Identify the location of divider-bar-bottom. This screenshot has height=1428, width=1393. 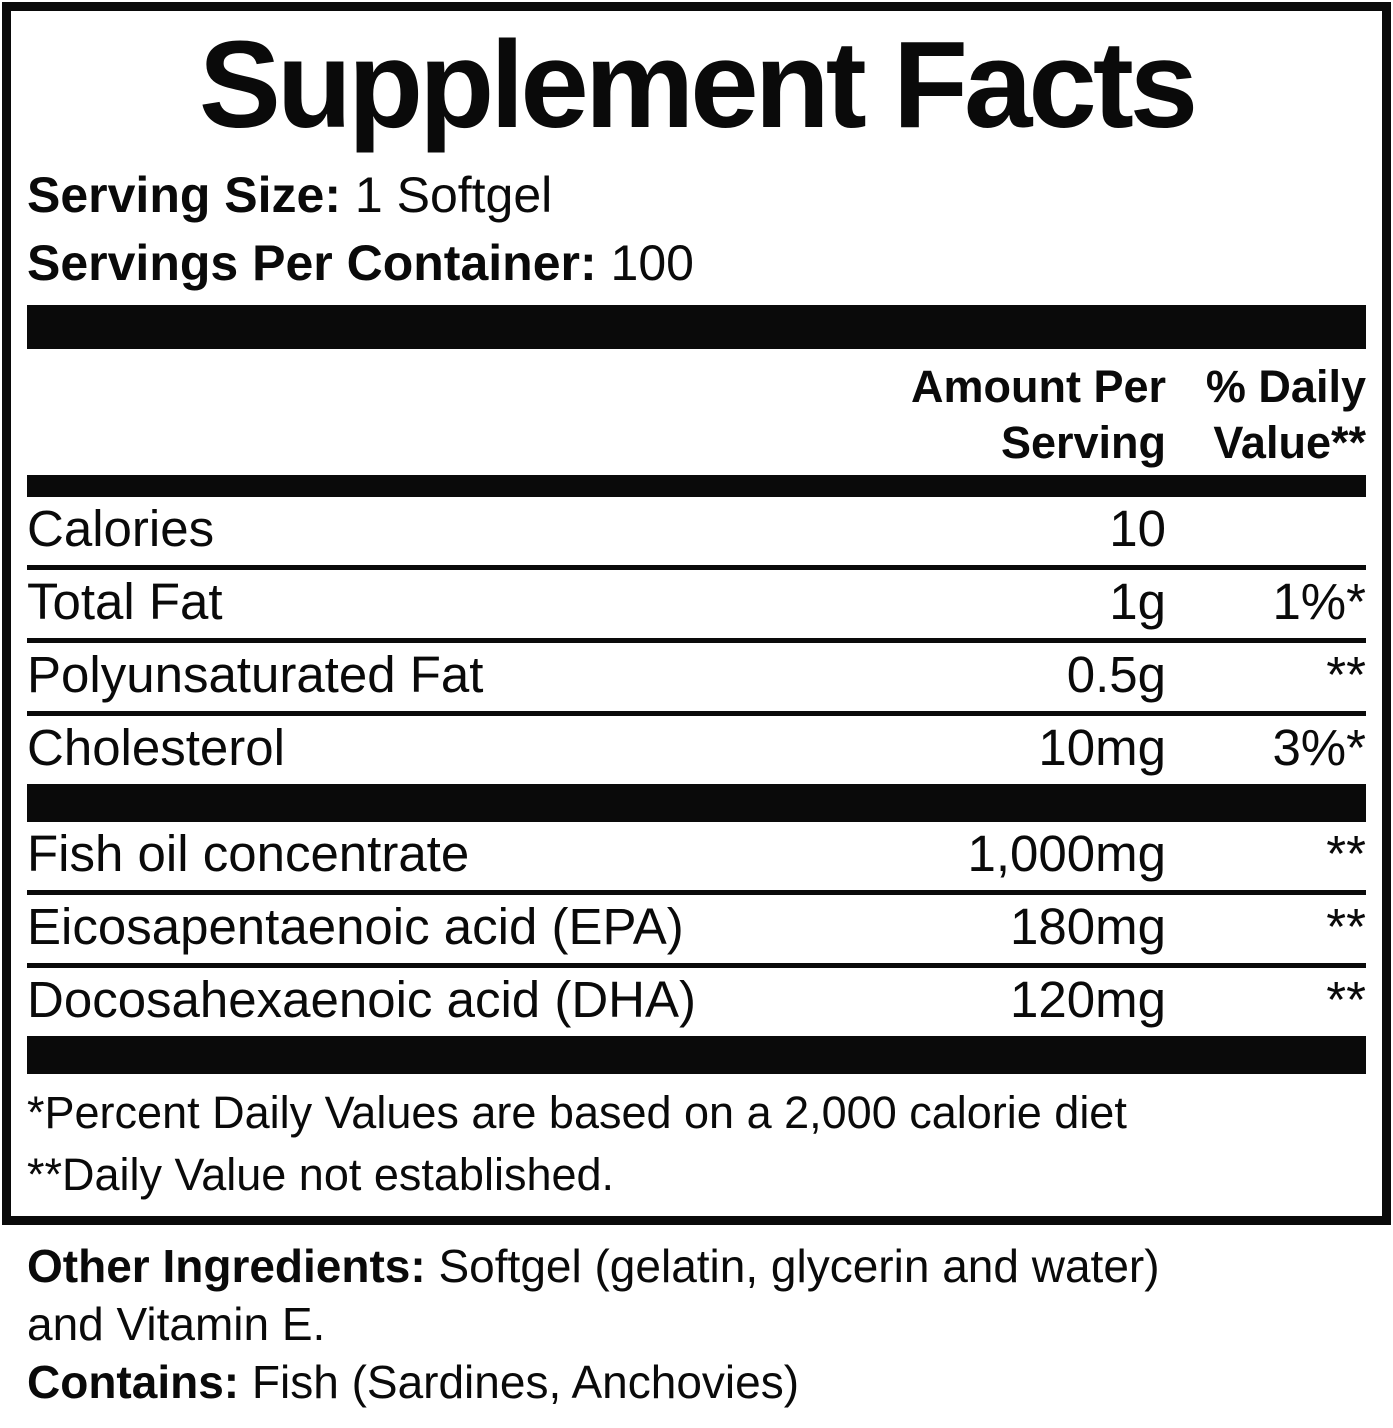
(696, 1055).